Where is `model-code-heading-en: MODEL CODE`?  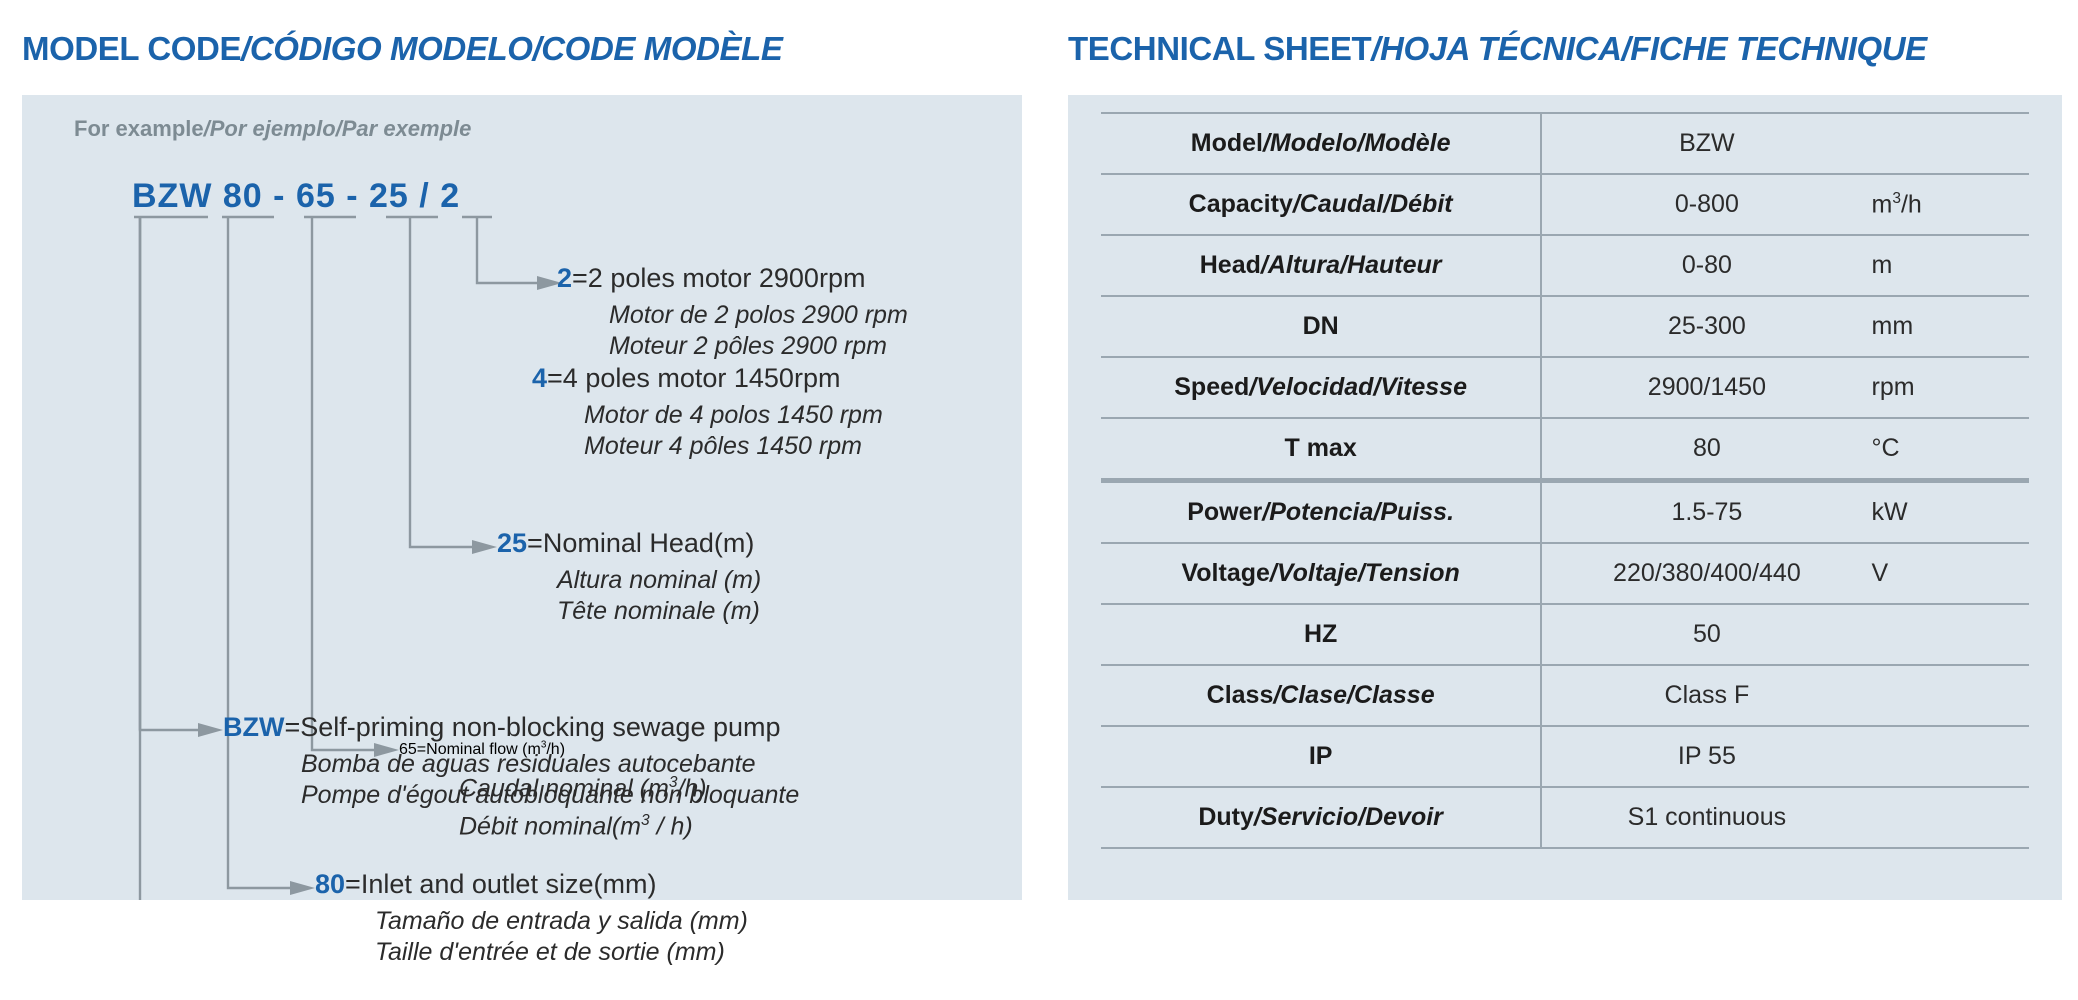
model-code-heading-en: MODEL CODE is located at coordinates (132, 48).